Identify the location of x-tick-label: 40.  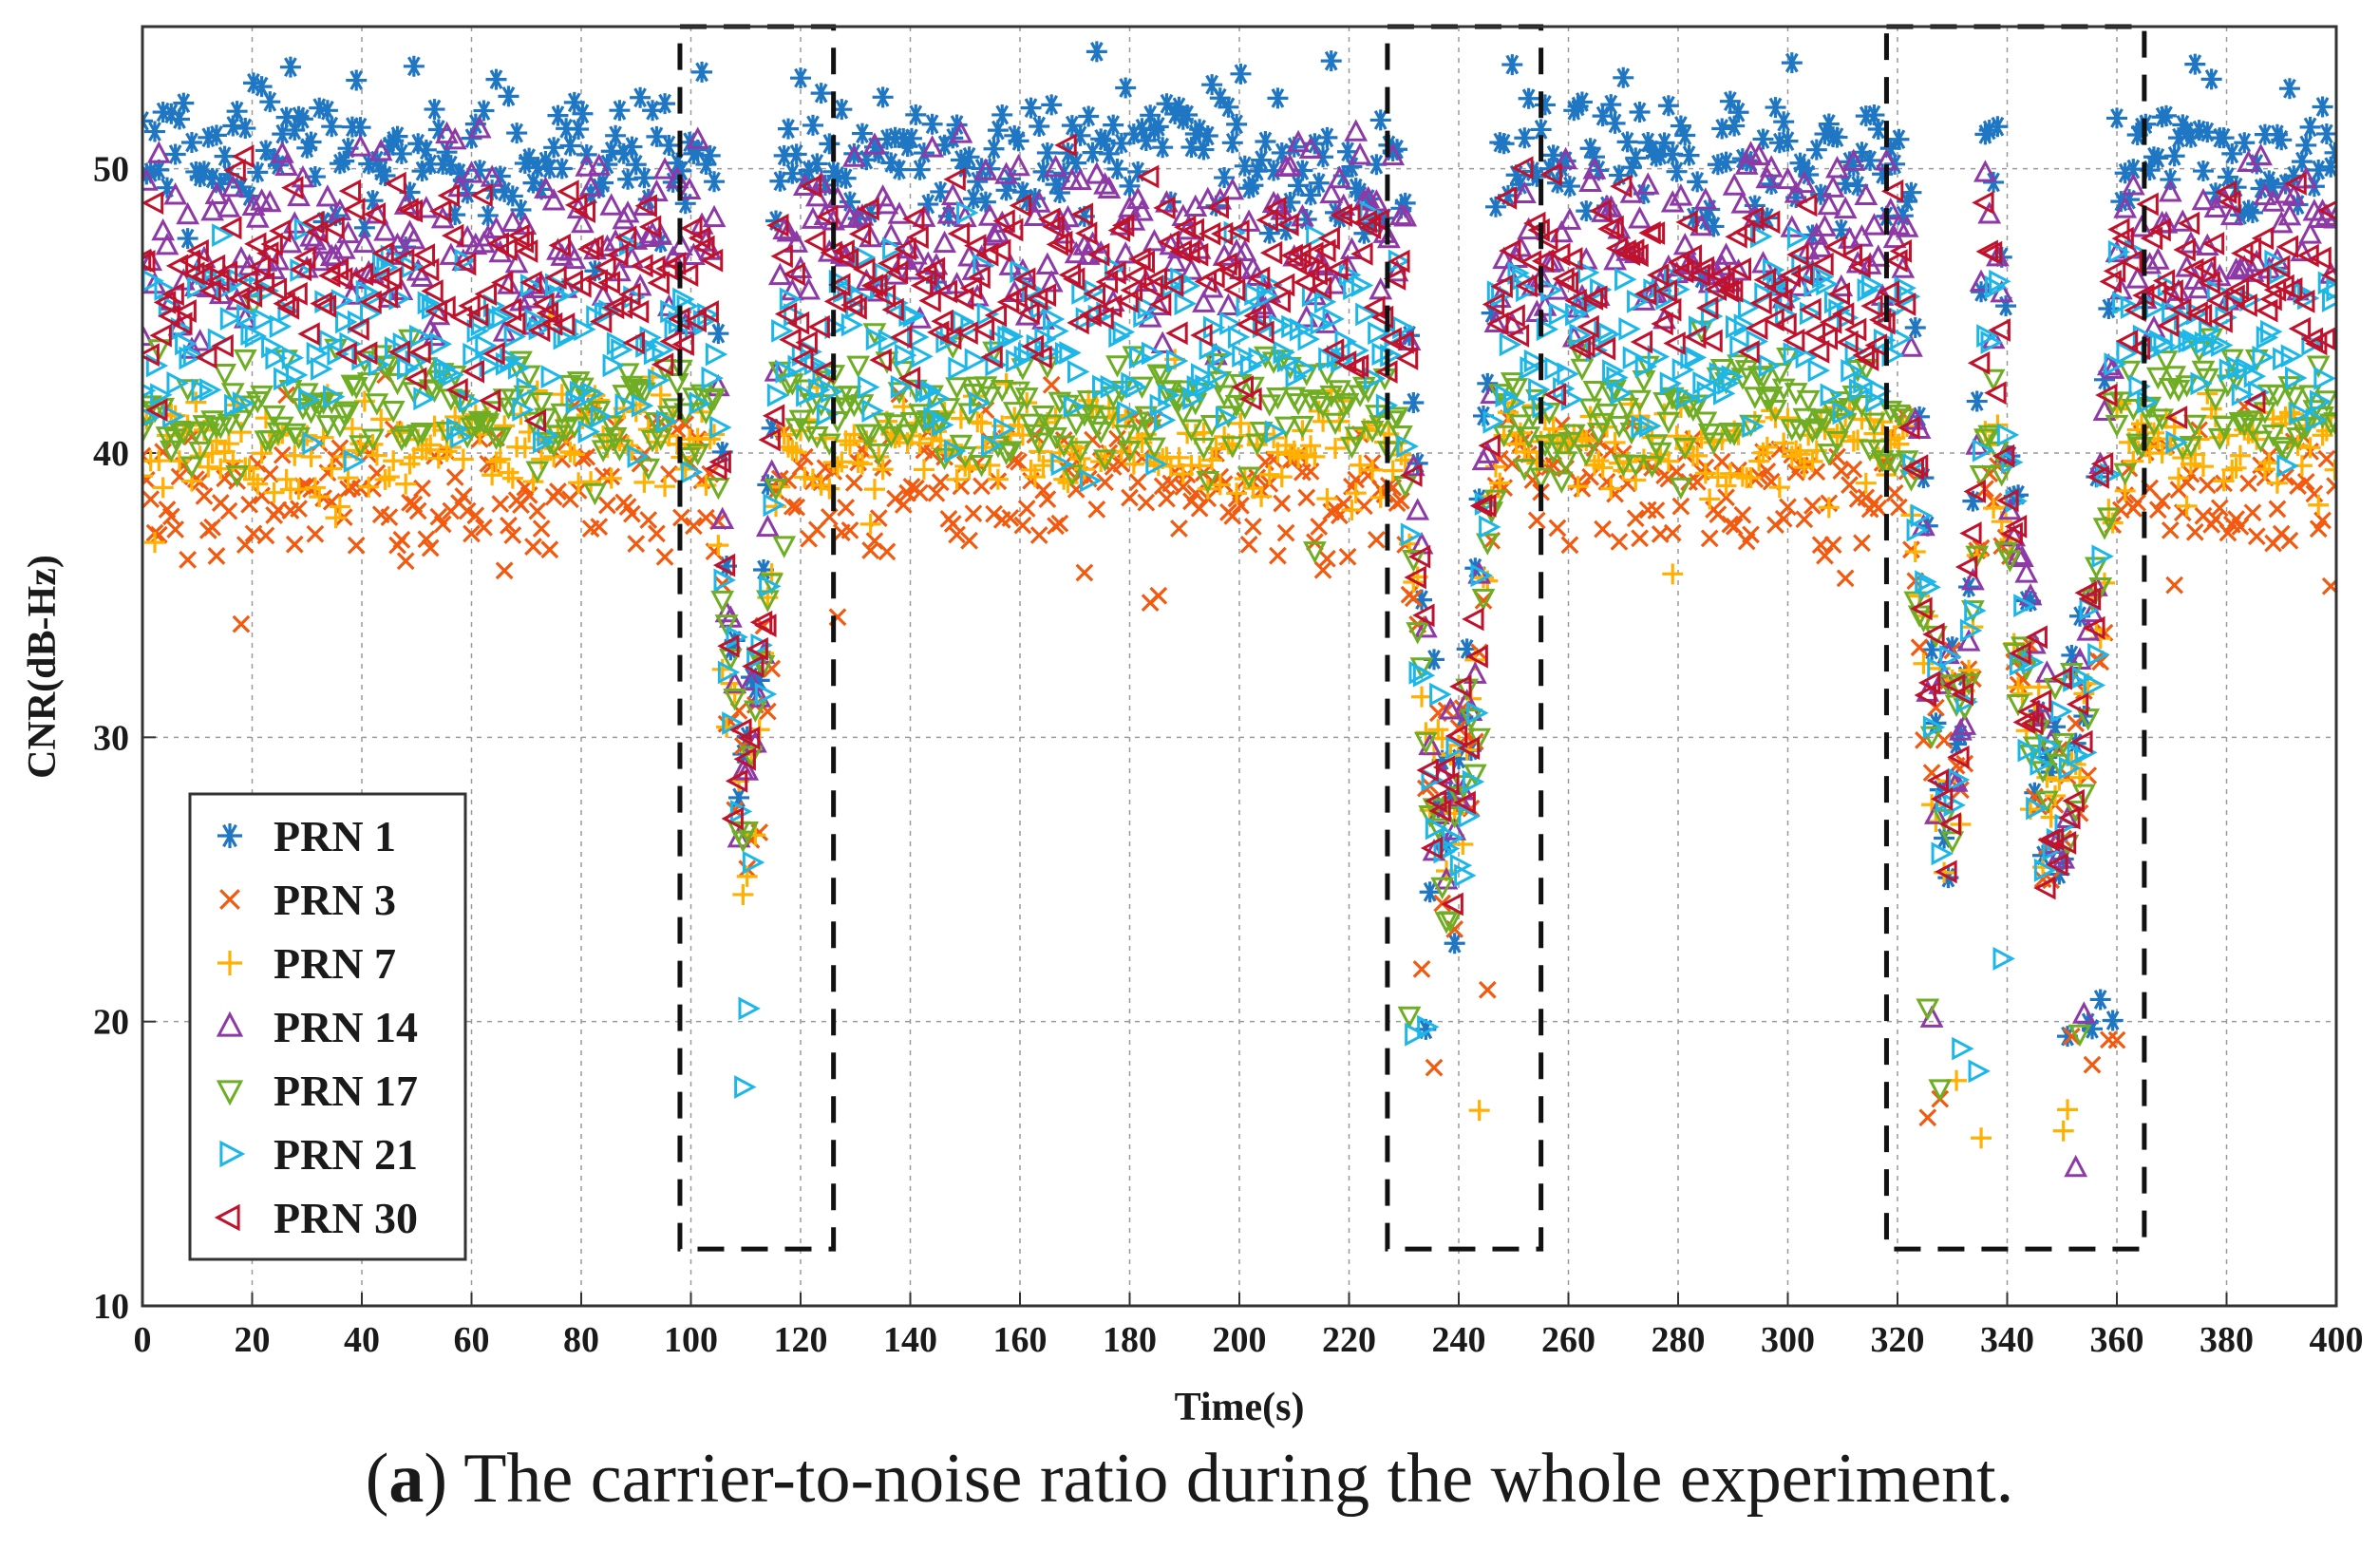
(362, 1340).